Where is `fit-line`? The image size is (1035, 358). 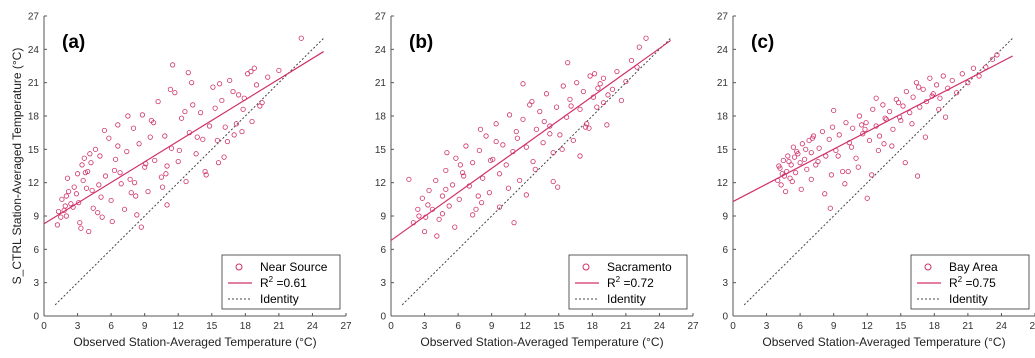 fit-line is located at coordinates (872, 129).